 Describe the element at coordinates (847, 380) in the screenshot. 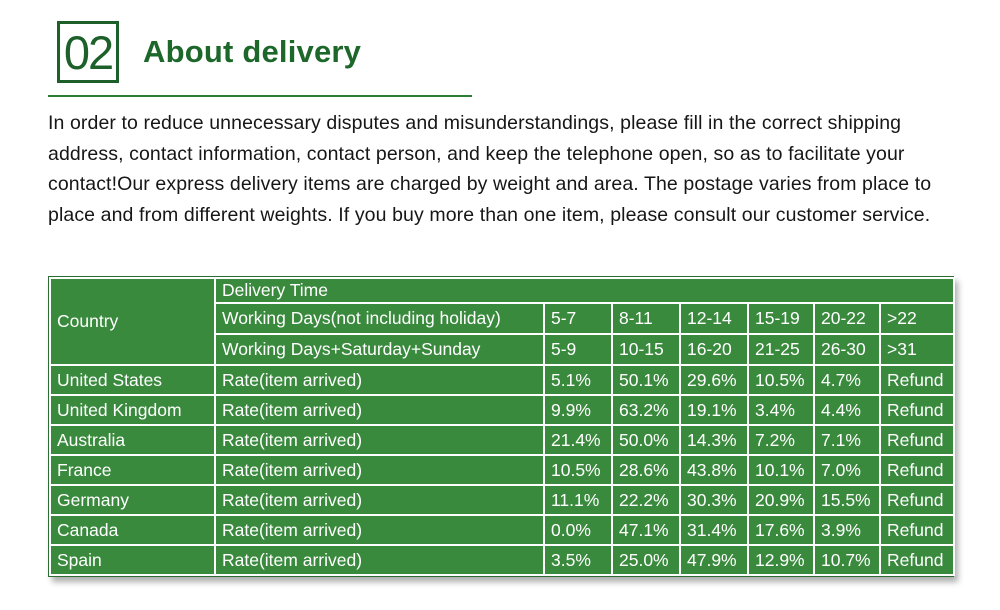

I see `rate-value-cell: 4.7%` at that location.